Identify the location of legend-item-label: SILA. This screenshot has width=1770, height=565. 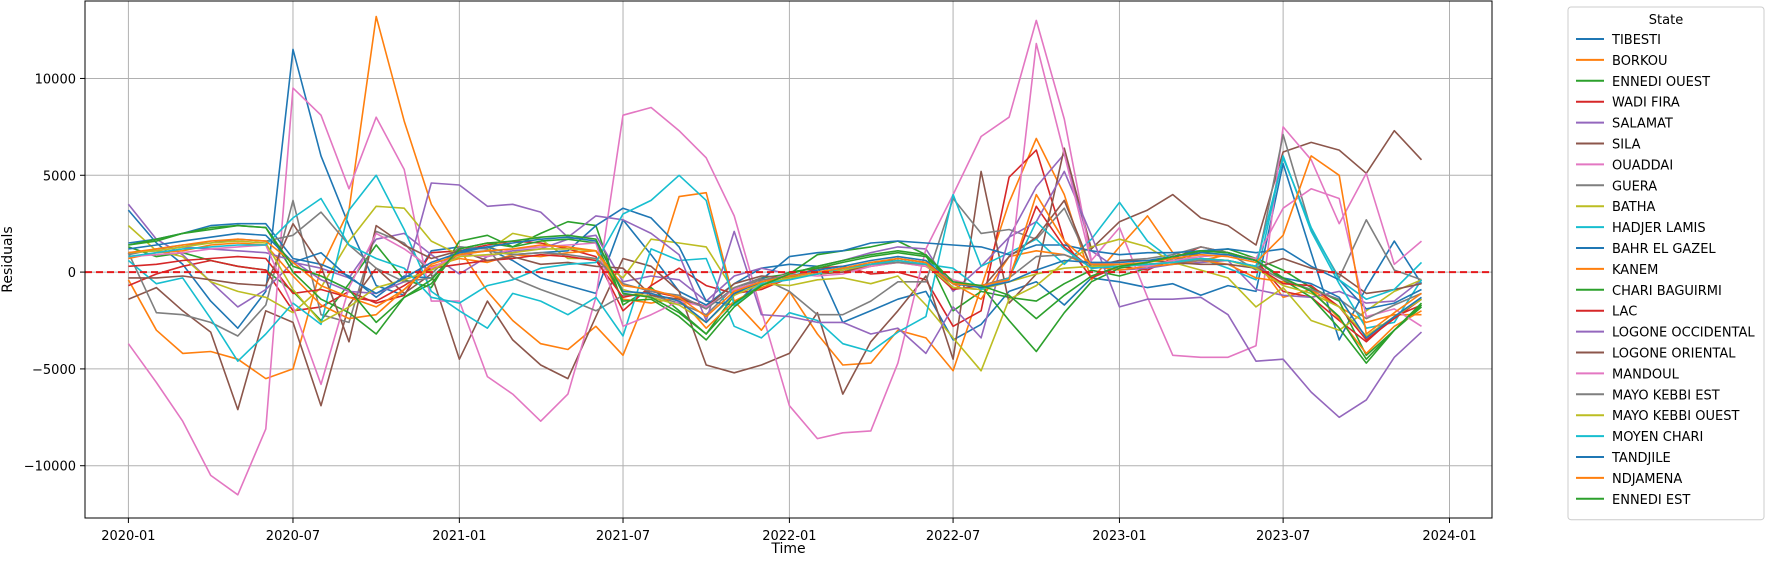
(1626, 145).